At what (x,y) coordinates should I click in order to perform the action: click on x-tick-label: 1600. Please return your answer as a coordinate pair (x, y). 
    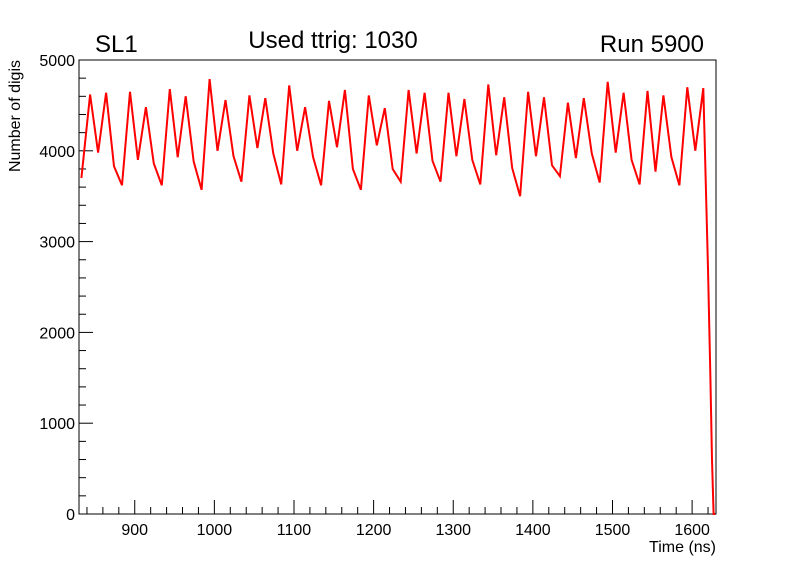
    Looking at the image, I should click on (692, 530).